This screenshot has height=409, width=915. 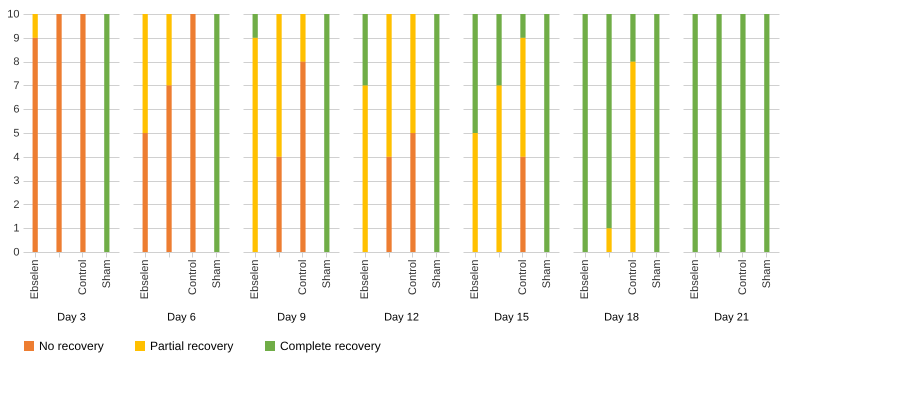 What do you see at coordinates (16, 181) in the screenshot?
I see `y-tick-label: 3` at bounding box center [16, 181].